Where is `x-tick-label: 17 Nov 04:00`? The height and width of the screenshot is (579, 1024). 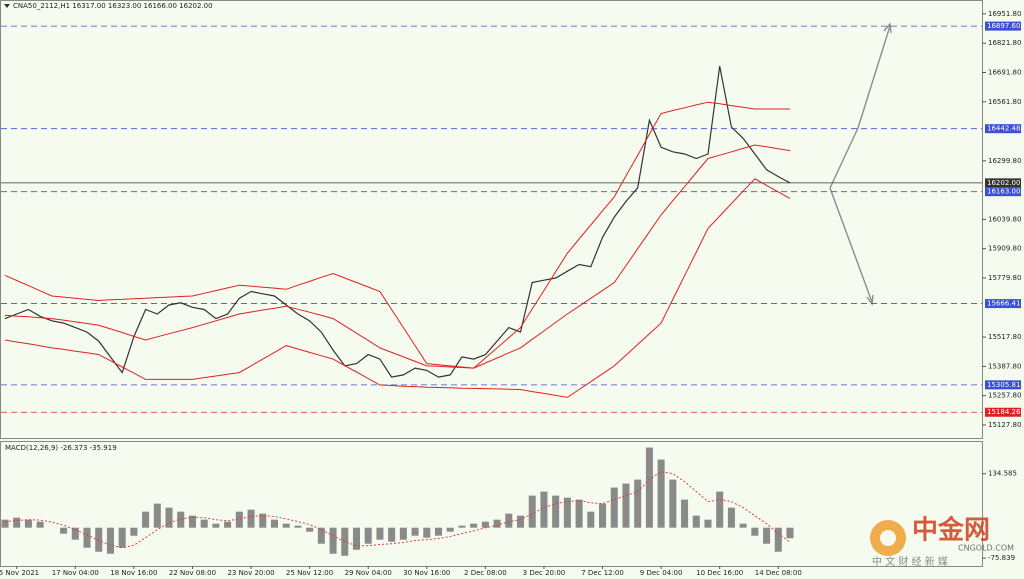
x-tick-label: 17 Nov 04:00 is located at coordinates (75, 573).